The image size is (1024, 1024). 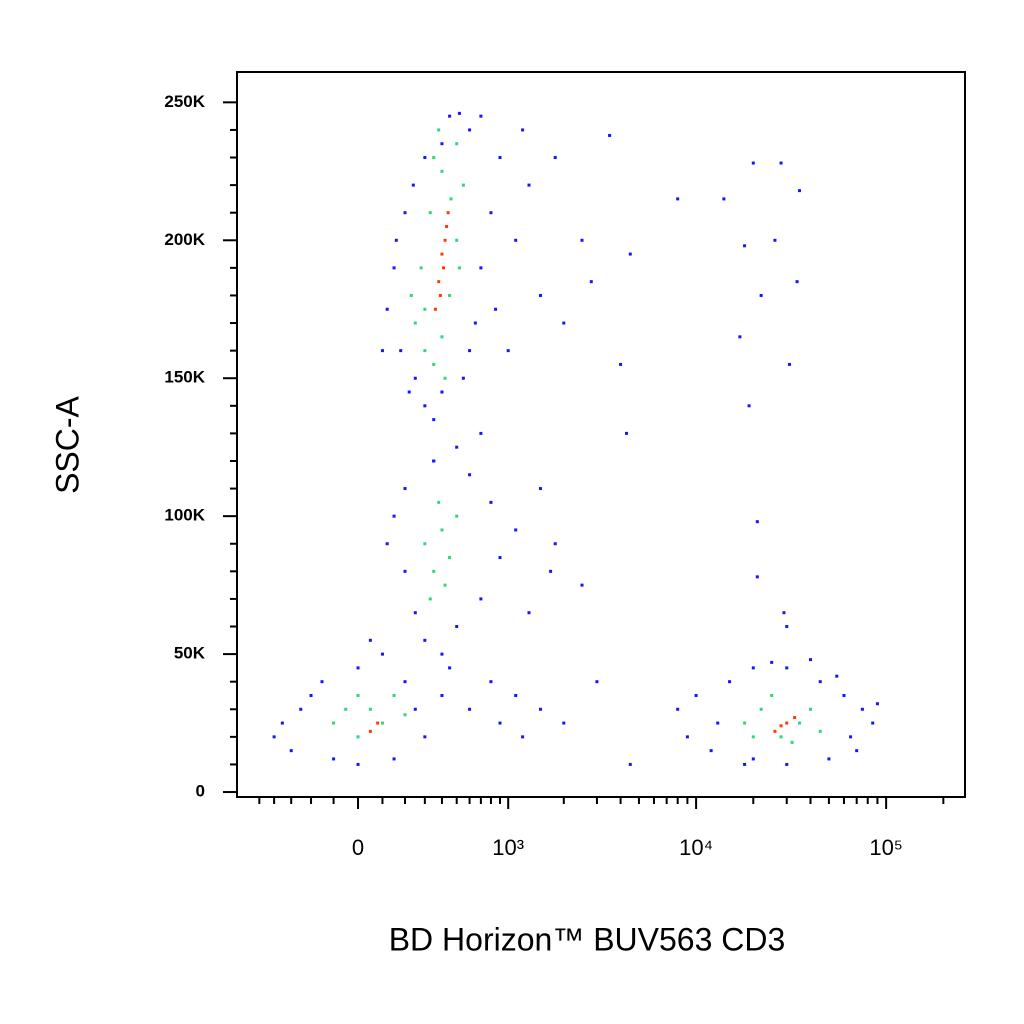 I want to click on y-axis-title: SSC-A, so click(x=67, y=444).